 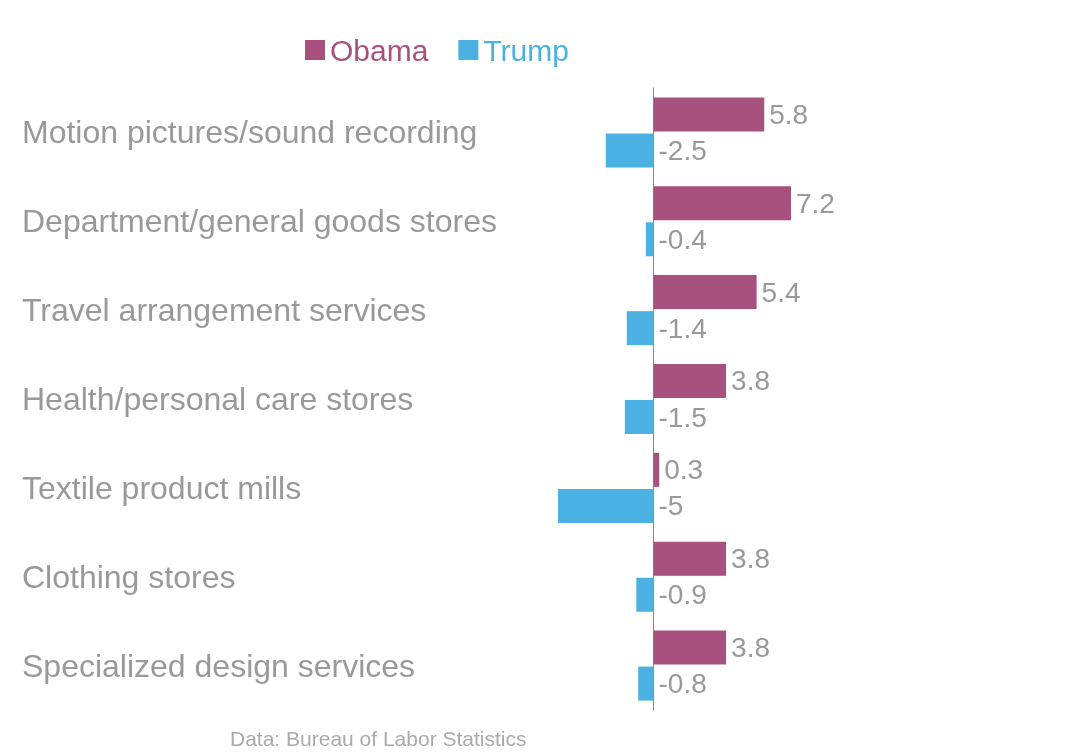 I want to click on y-tick-label: Motion pictures/sound recording, so click(x=250, y=132).